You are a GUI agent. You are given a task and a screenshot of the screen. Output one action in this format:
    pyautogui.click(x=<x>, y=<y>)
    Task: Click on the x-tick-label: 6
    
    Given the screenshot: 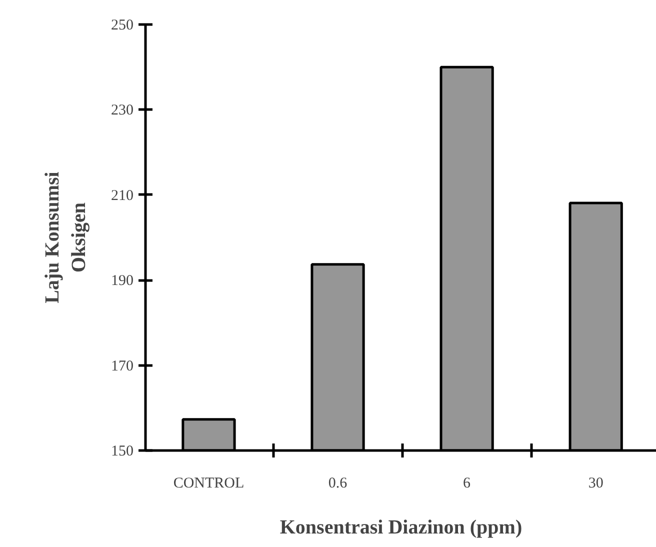 What is the action you would take?
    pyautogui.click(x=467, y=484)
    